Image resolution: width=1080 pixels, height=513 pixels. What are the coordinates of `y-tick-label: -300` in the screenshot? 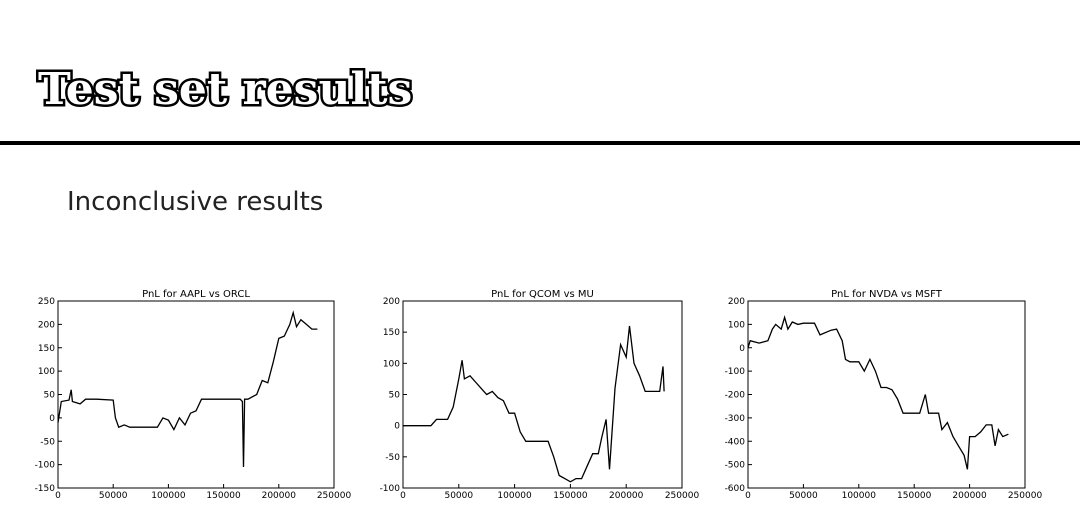 It's located at (735, 419).